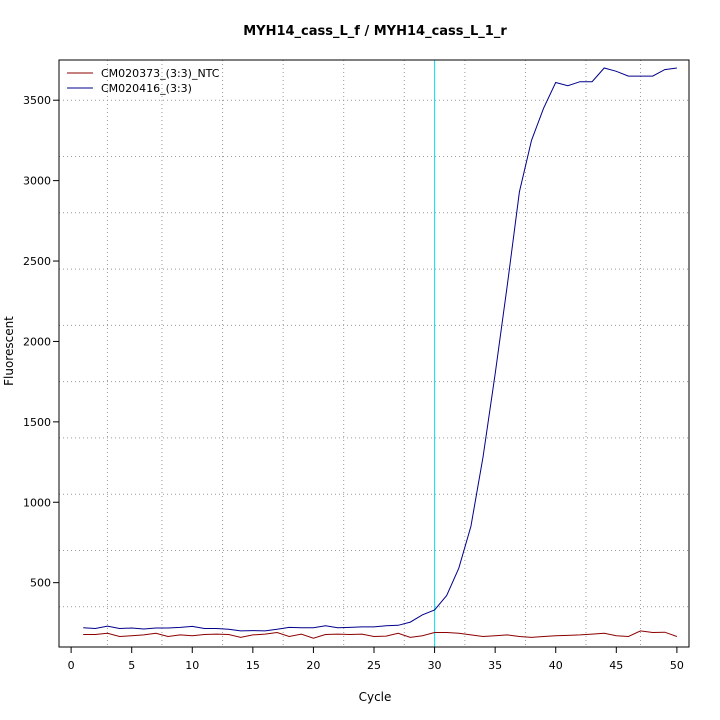 This screenshot has width=720, height=720. Describe the element at coordinates (37, 422) in the screenshot. I see `y-tick-label: 1500` at that location.